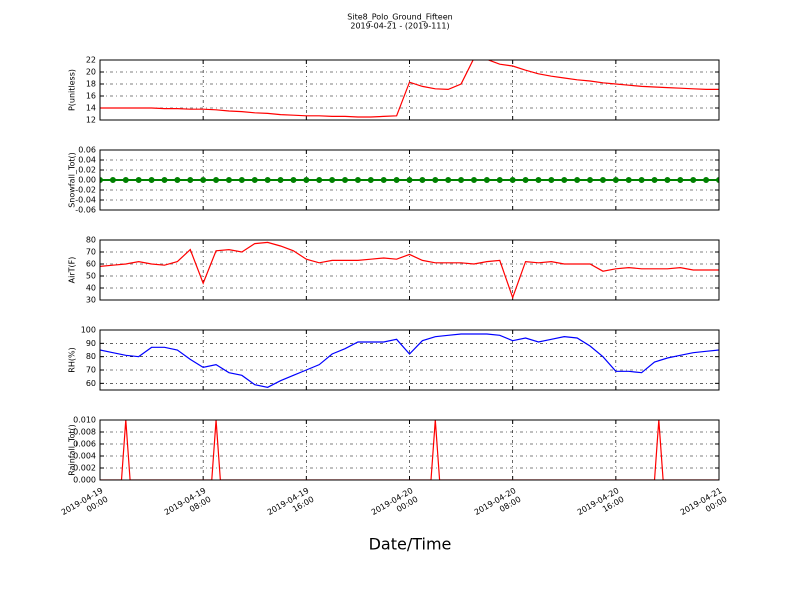 This screenshot has height=600, width=800. What do you see at coordinates (72, 359) in the screenshot?
I see `y-axis-label: RH(%)` at bounding box center [72, 359].